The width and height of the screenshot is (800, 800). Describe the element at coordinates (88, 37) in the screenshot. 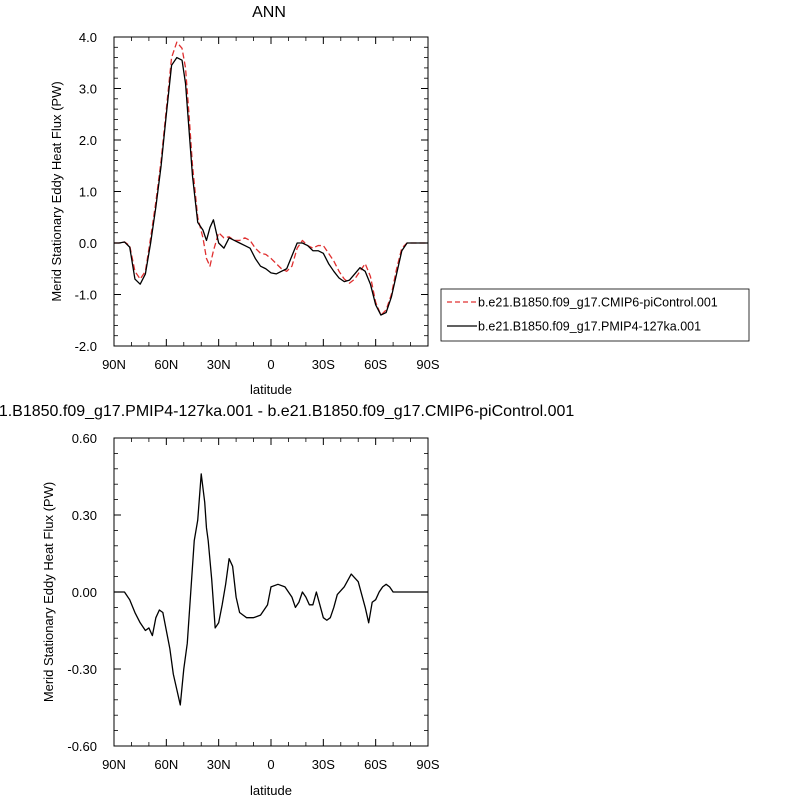

I see `top-y-tick-label: 4.0` at that location.